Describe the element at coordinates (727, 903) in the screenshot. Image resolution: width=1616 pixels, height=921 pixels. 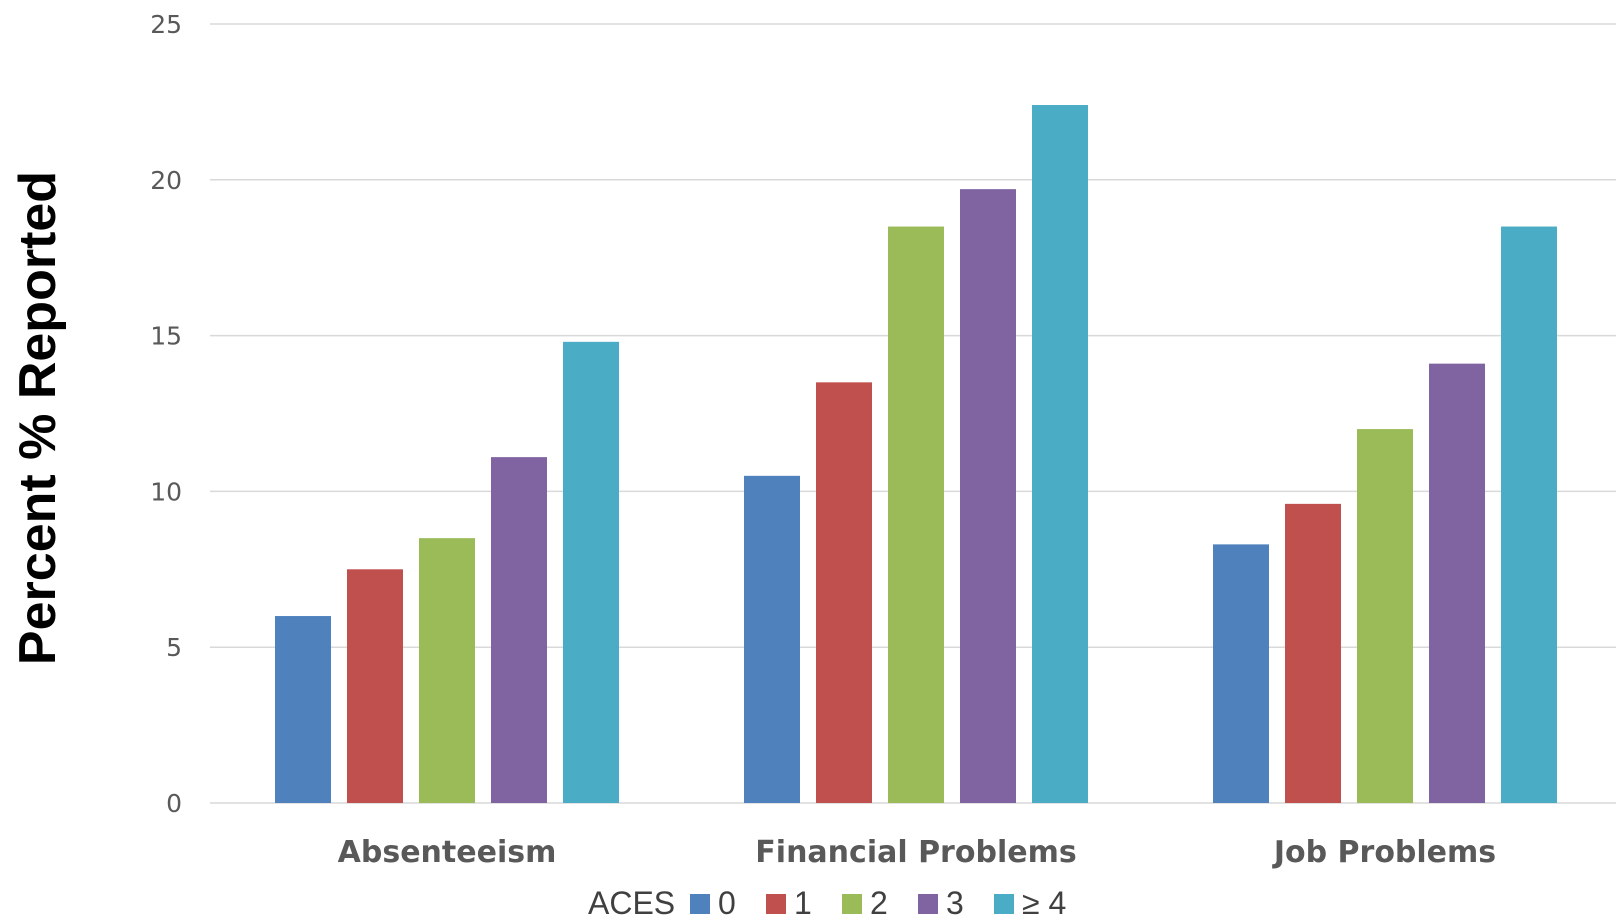
I see `legend-entry-label: 0` at that location.